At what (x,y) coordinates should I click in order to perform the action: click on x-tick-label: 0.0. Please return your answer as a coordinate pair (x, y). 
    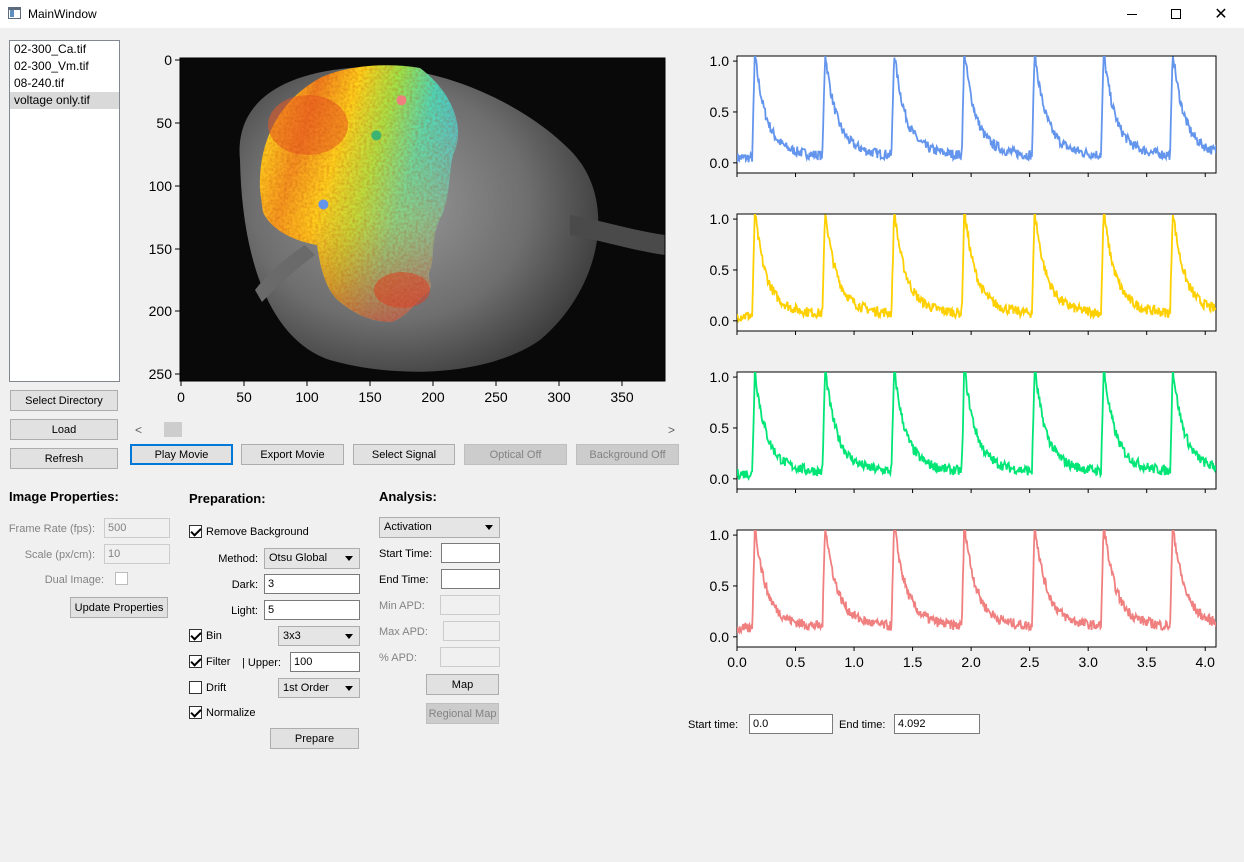
    Looking at the image, I should click on (737, 662).